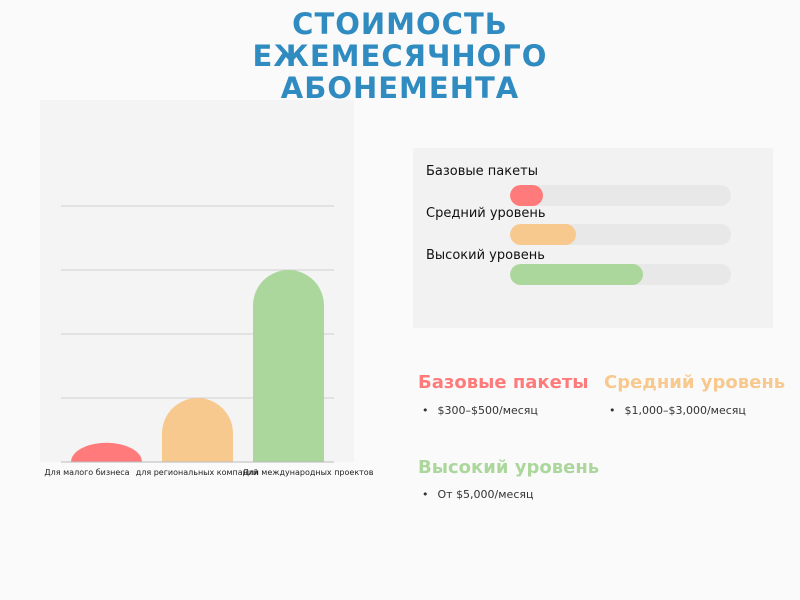  Describe the element at coordinates (400, 24) in the screenshot. I see `title-line: СТОИМОСТЬ` at that location.